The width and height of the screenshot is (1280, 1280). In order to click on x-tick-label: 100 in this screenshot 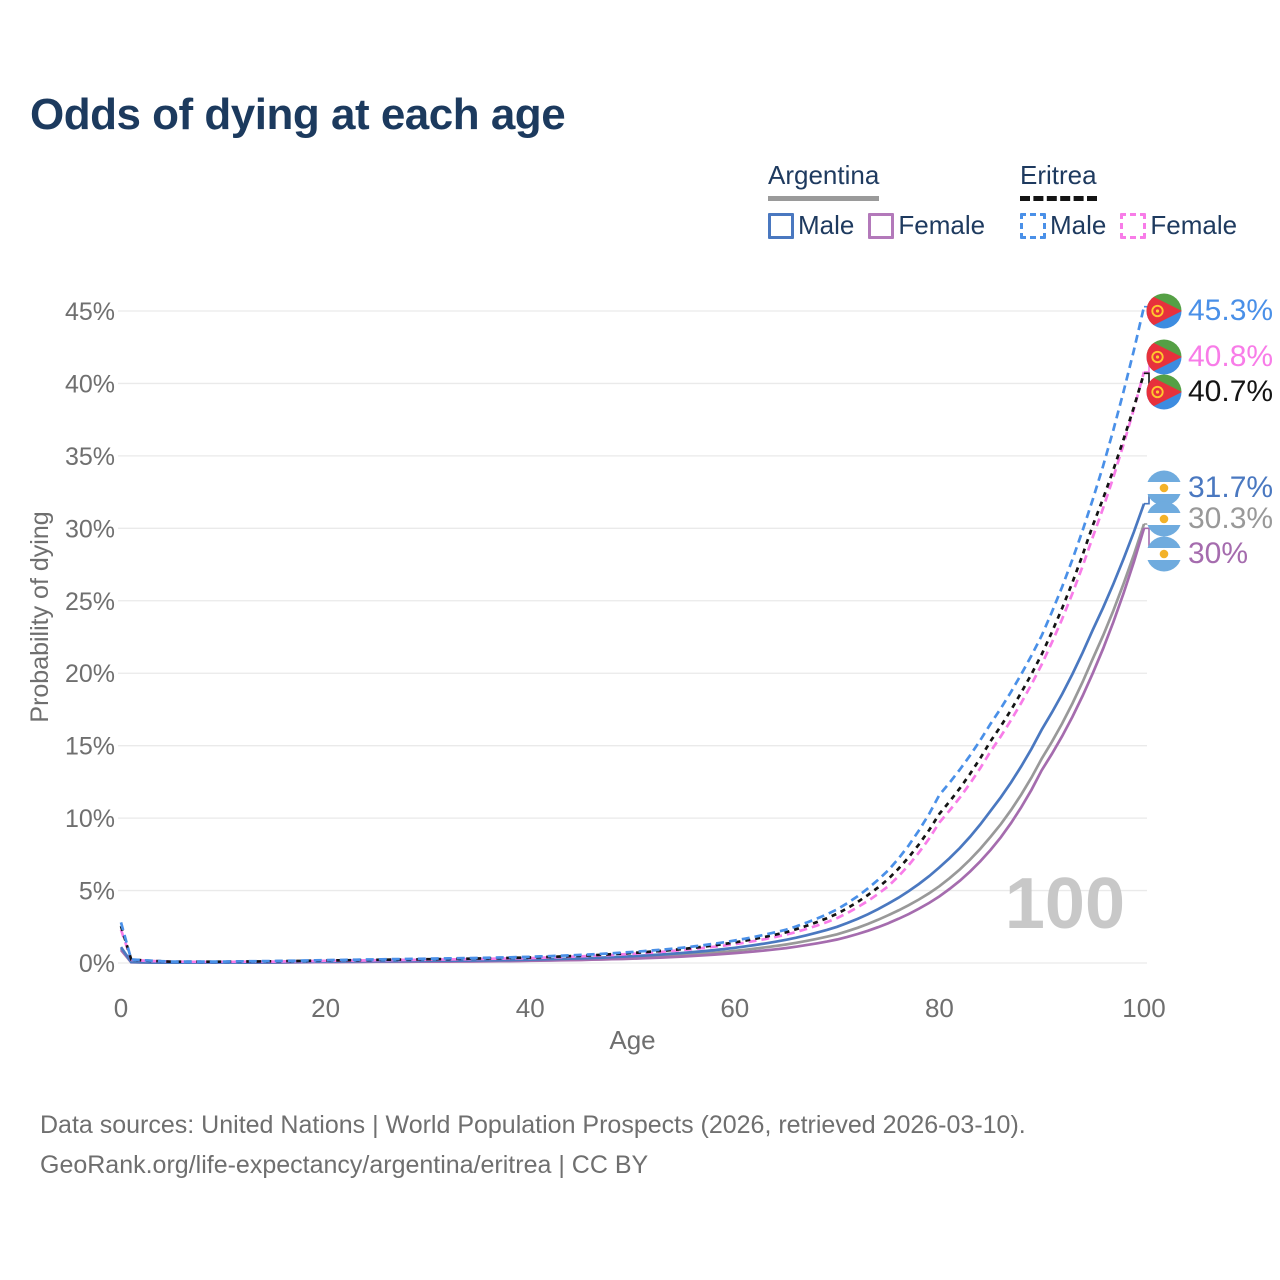, I will do `click(1143, 1008)`.